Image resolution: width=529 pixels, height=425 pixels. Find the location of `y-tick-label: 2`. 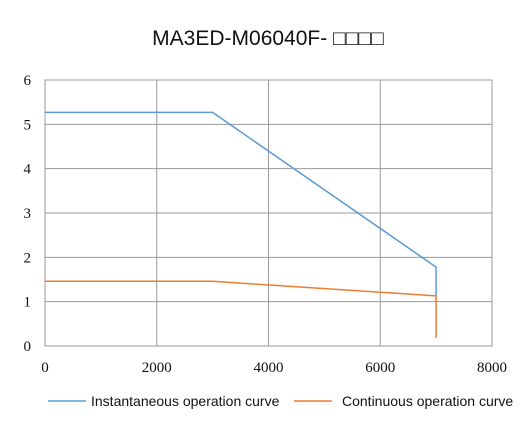

y-tick-label: 2 is located at coordinates (28, 258).